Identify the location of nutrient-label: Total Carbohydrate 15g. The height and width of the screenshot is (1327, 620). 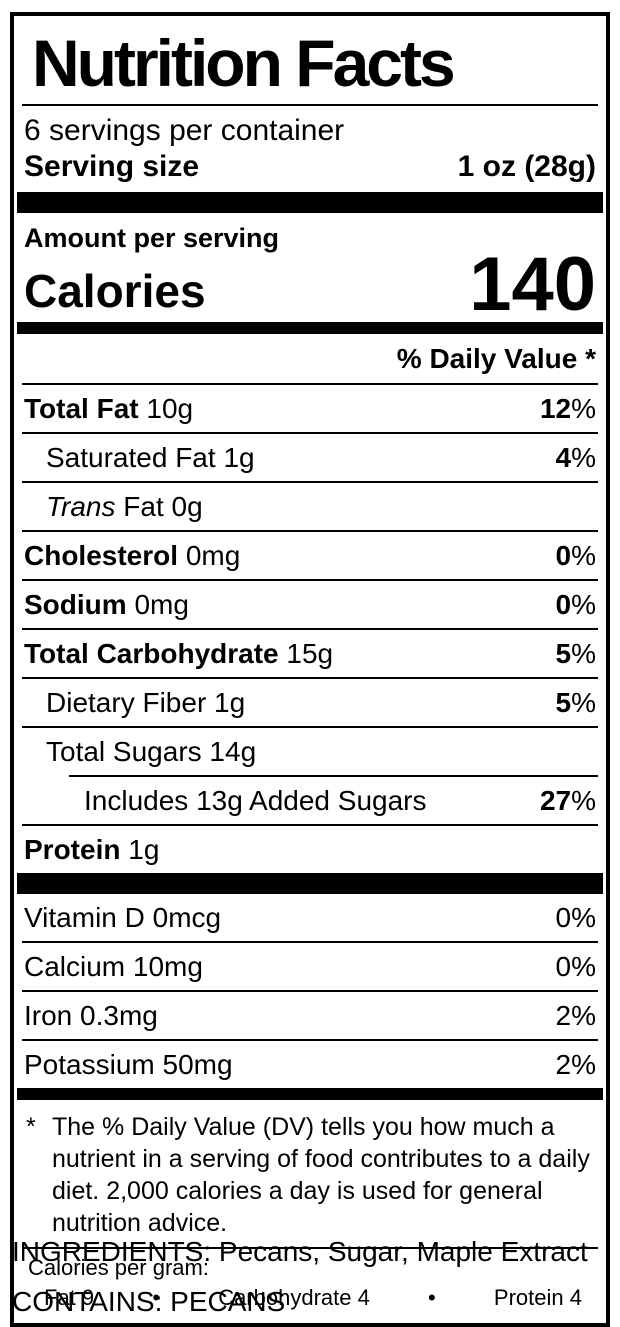
(178, 654).